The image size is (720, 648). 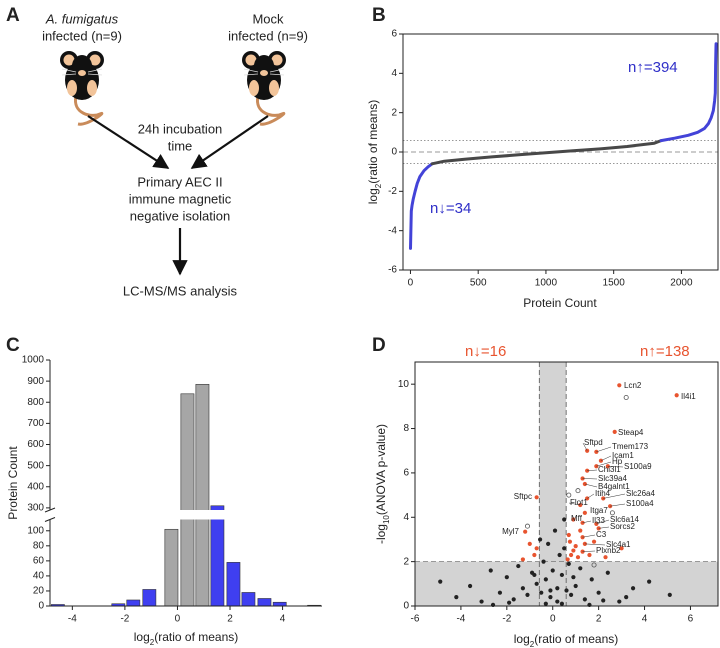 What do you see at coordinates (688, 396) in the screenshot?
I see `gene-label: Il4i1` at bounding box center [688, 396].